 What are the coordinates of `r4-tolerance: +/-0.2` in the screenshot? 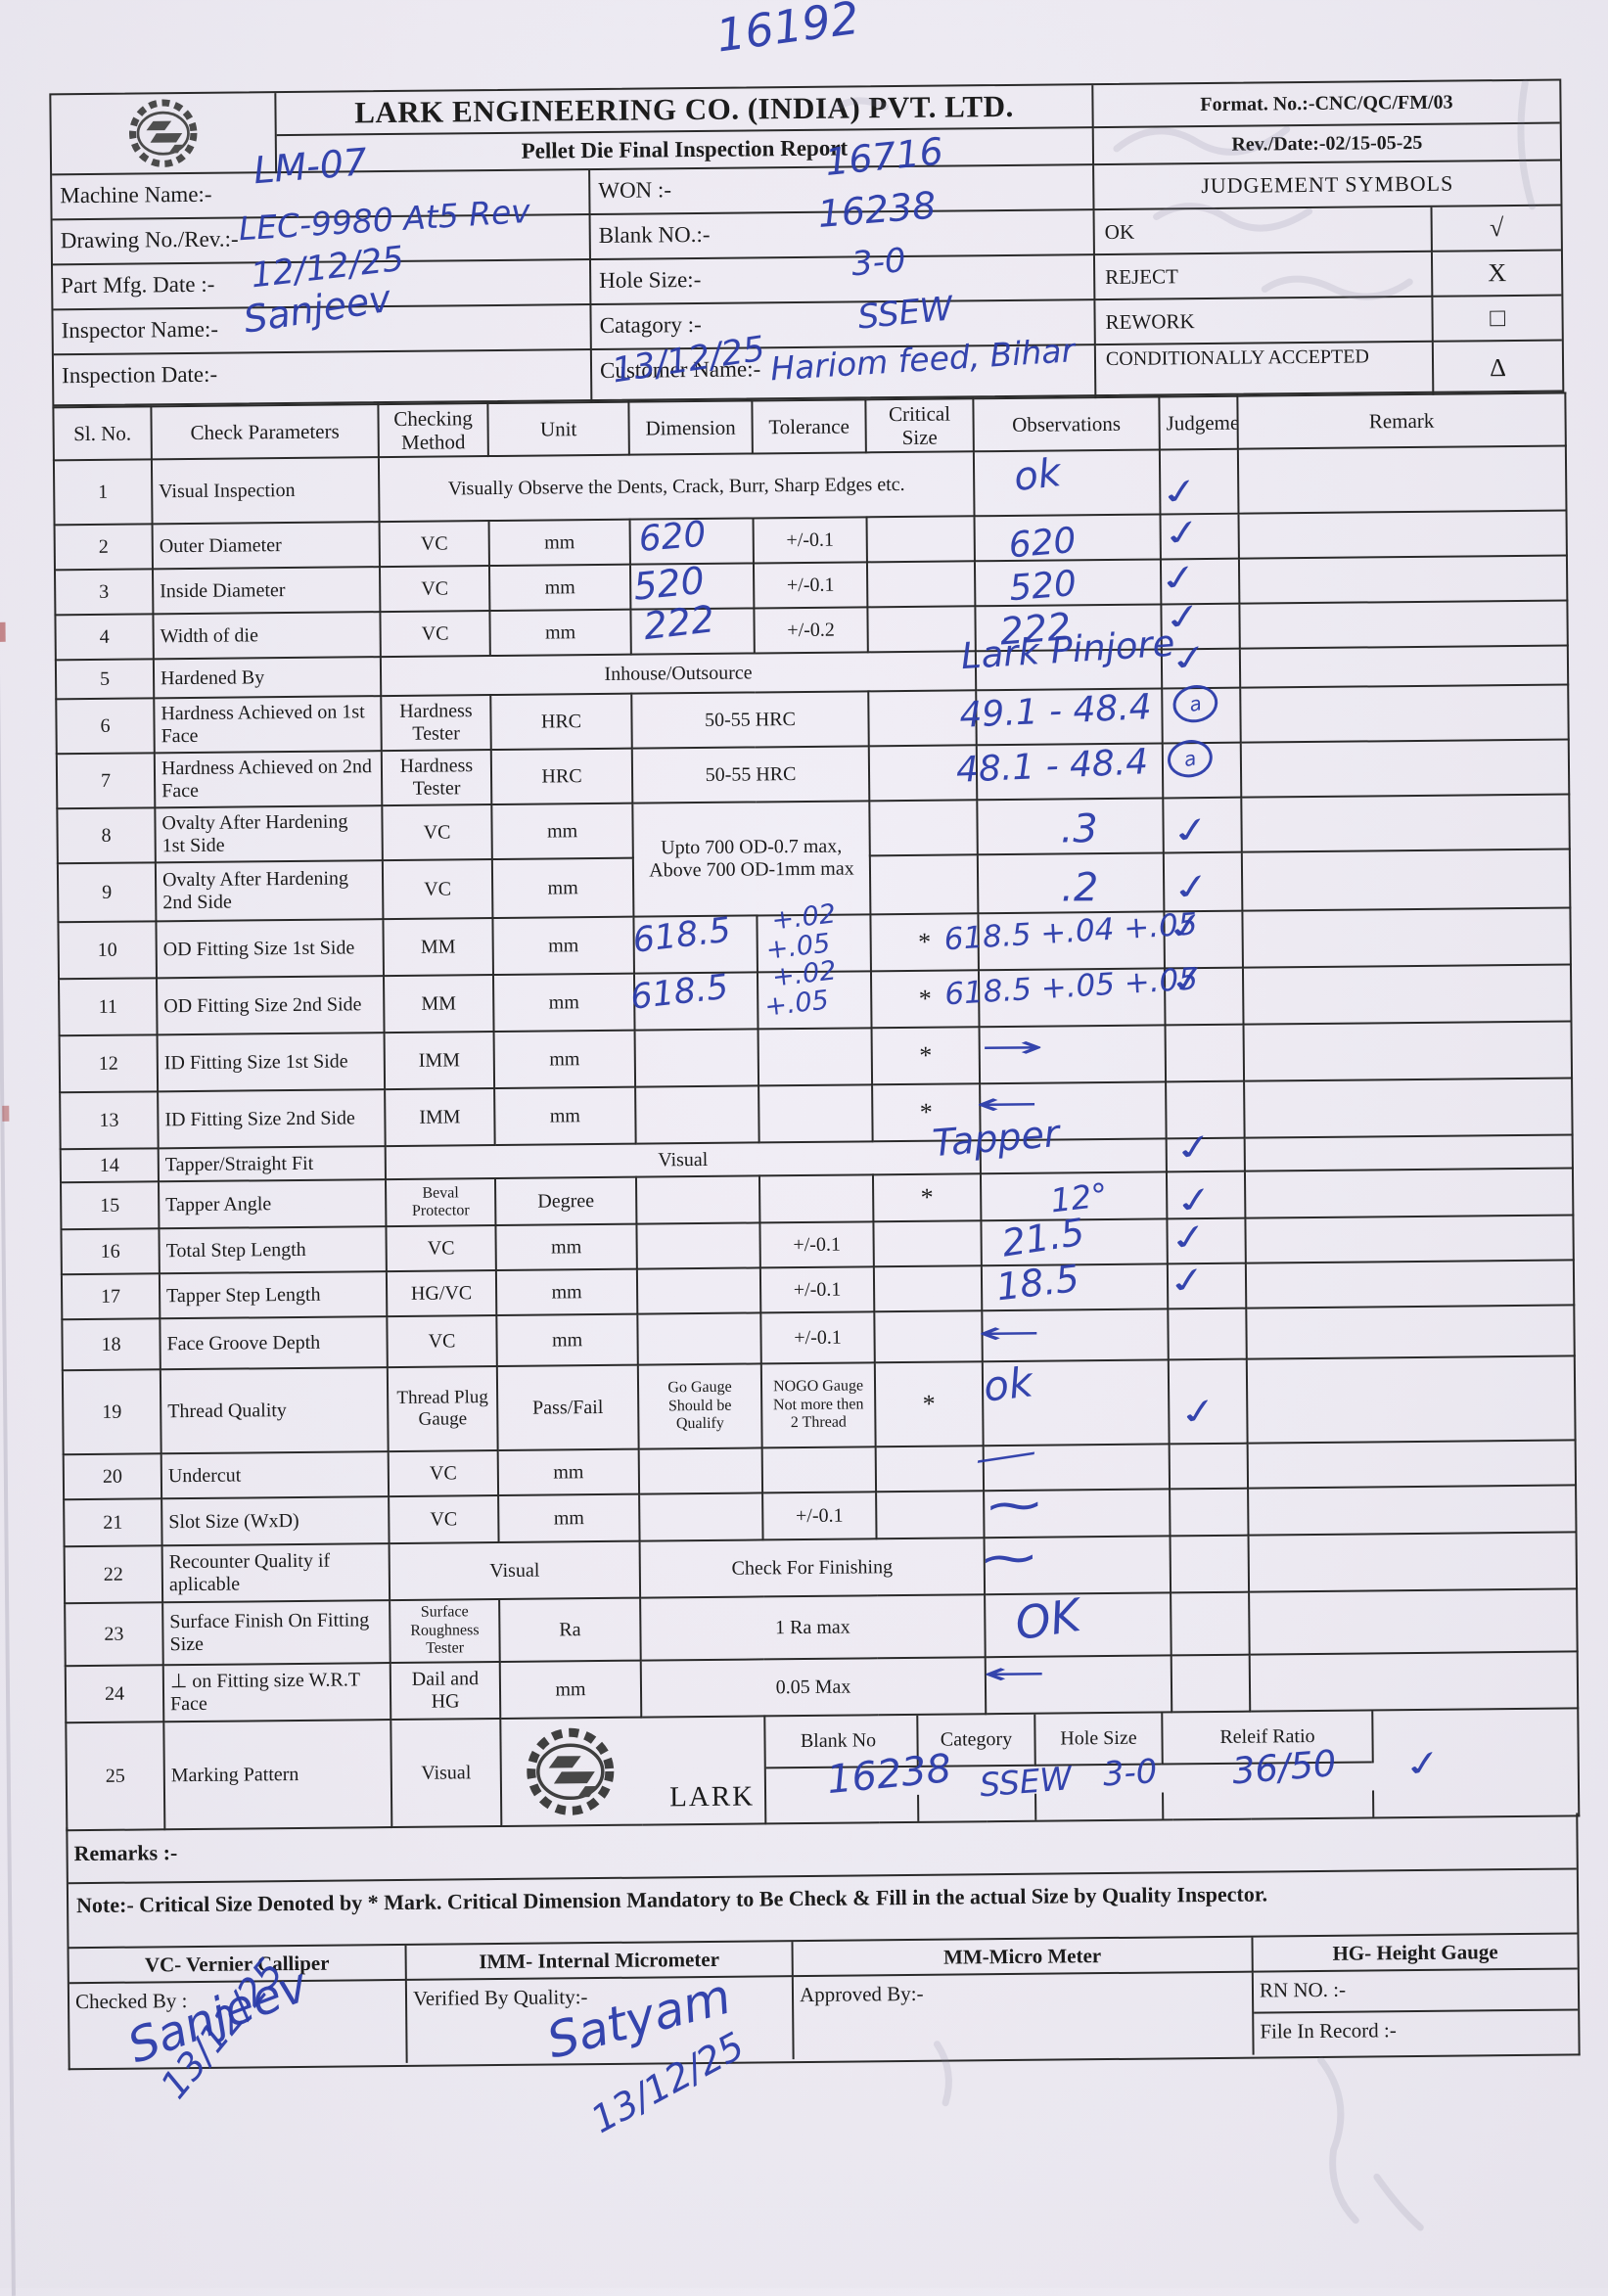 It's located at (811, 630).